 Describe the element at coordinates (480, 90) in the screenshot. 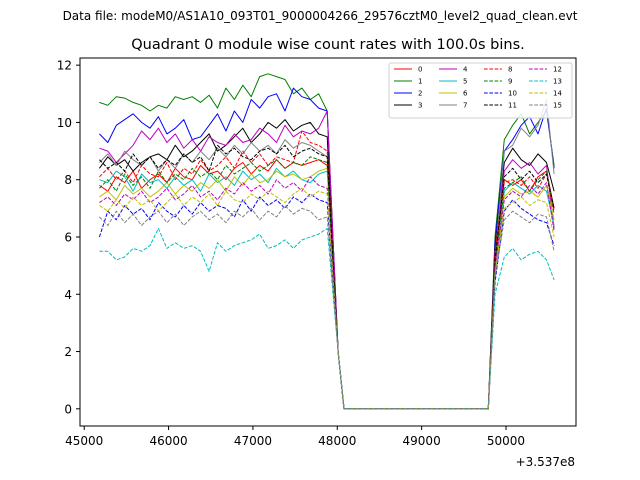

I see `legend-frame` at that location.